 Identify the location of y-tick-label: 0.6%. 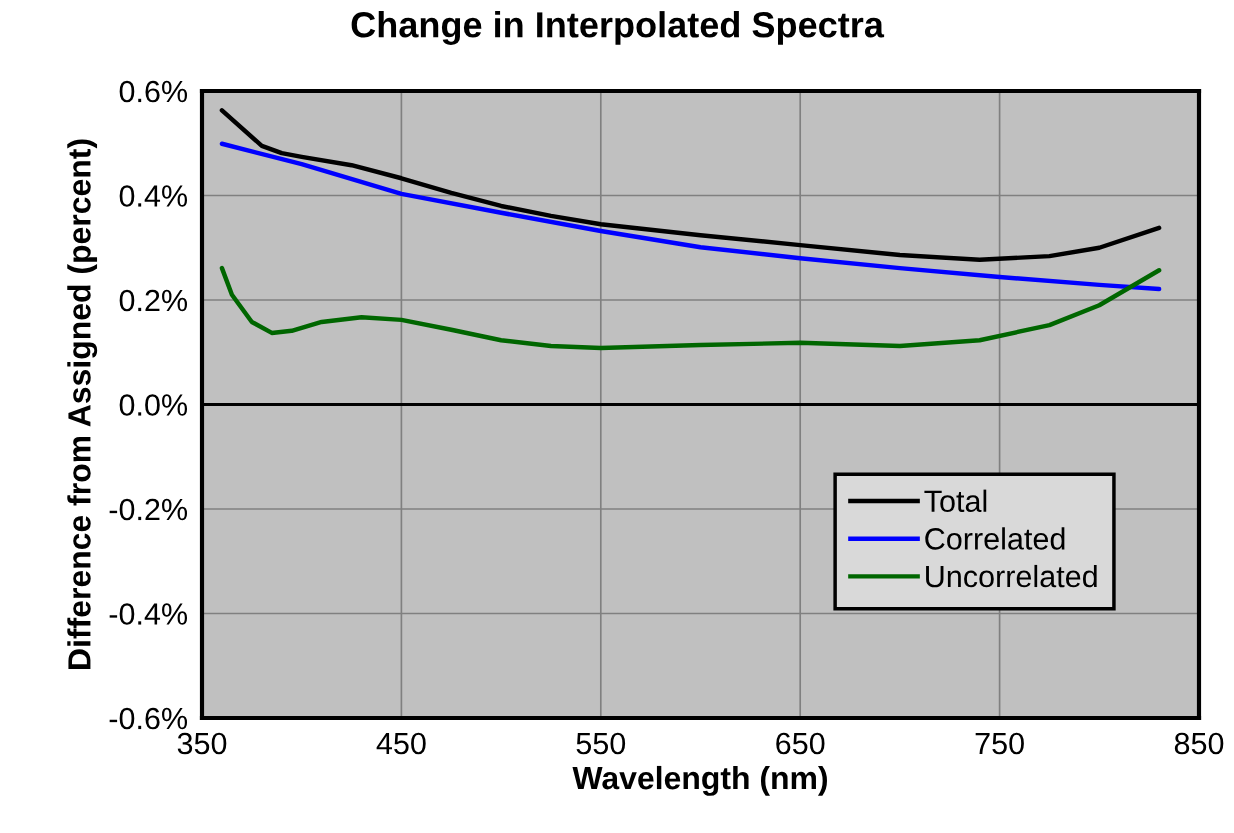
(153, 91).